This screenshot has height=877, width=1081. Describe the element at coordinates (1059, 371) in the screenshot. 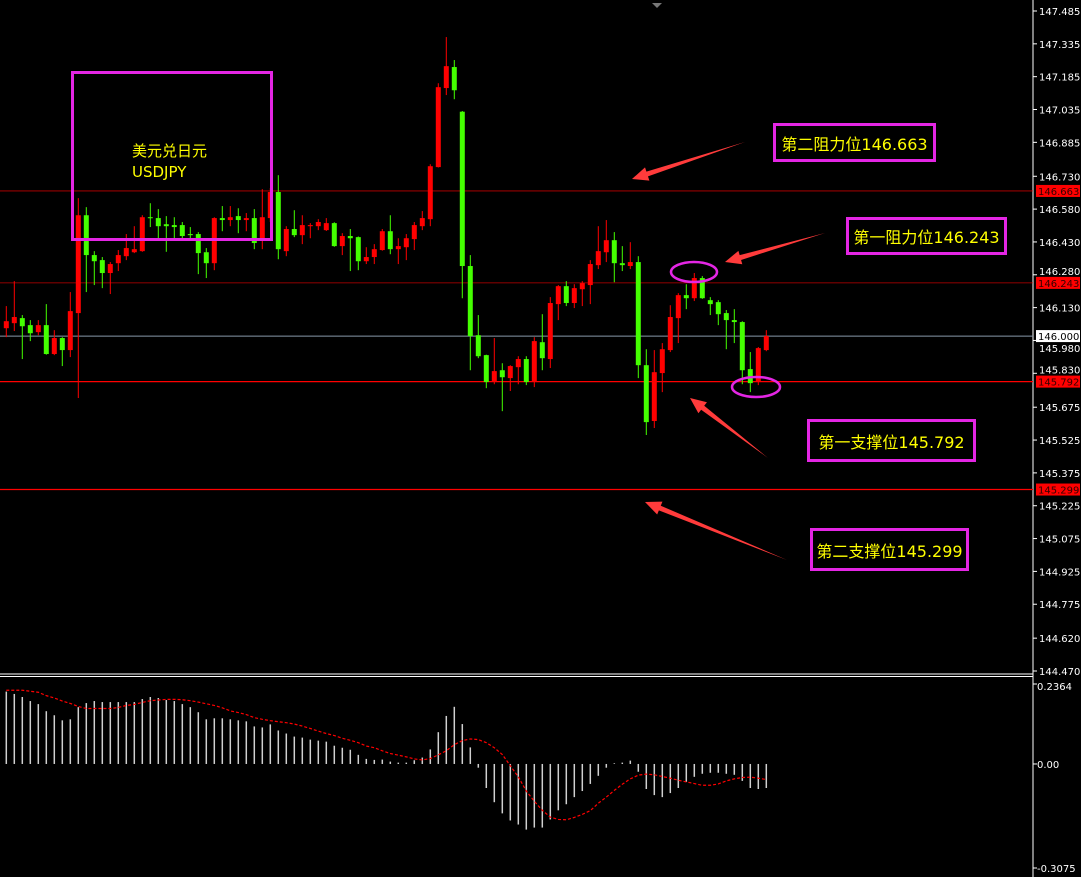

I see `y-tick-label: 145.830` at that location.